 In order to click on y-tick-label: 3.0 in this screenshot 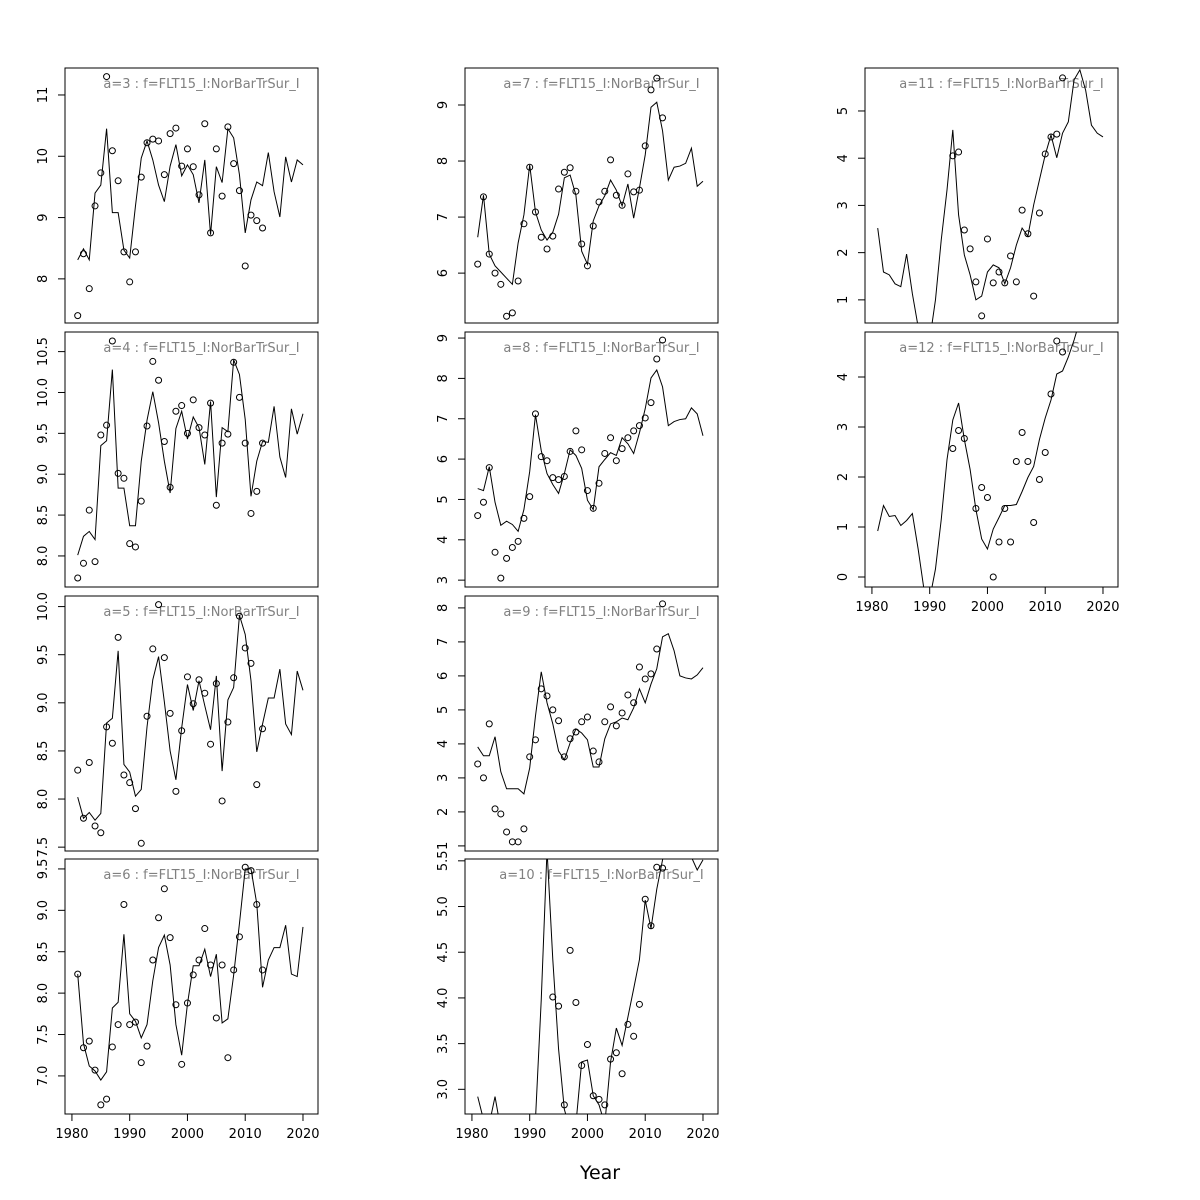, I will do `click(443, 1089)`.